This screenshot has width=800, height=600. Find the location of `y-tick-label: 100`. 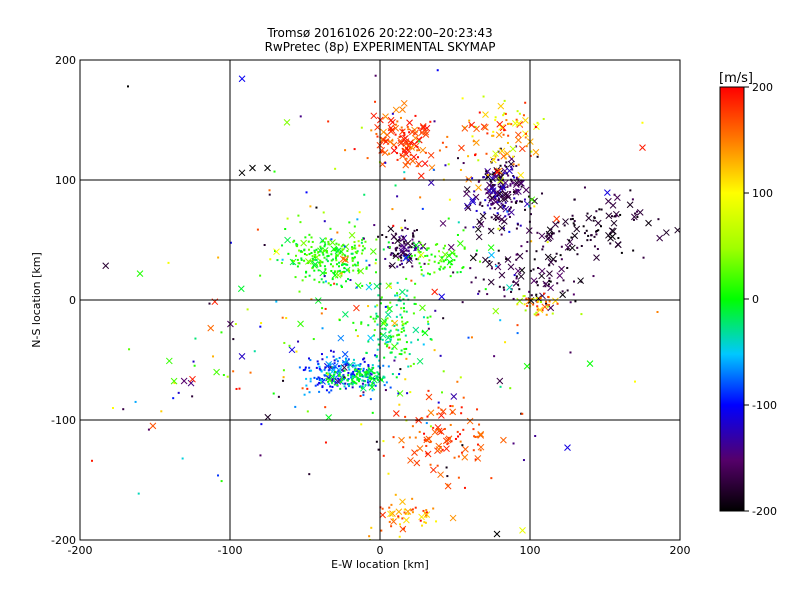

y-tick-label: 100 is located at coordinates (65, 180).